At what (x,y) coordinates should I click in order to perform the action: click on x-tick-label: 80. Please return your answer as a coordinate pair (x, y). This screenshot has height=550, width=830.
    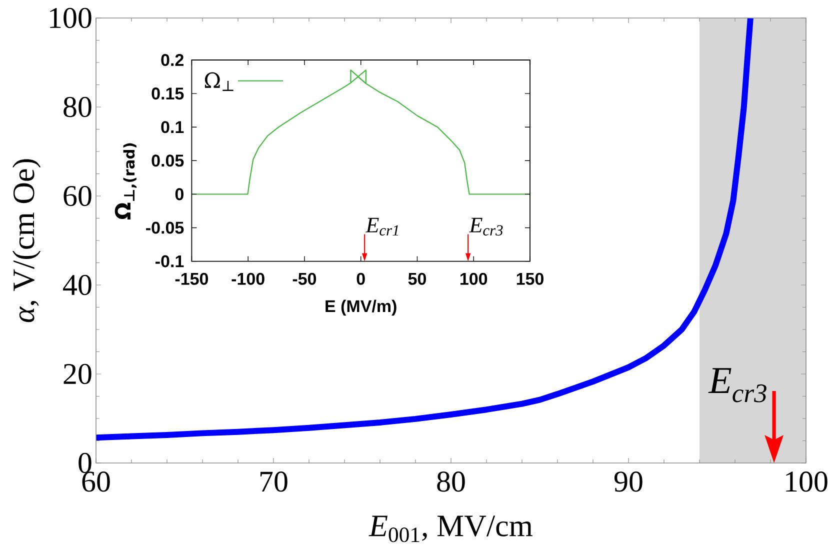
    Looking at the image, I should click on (451, 482).